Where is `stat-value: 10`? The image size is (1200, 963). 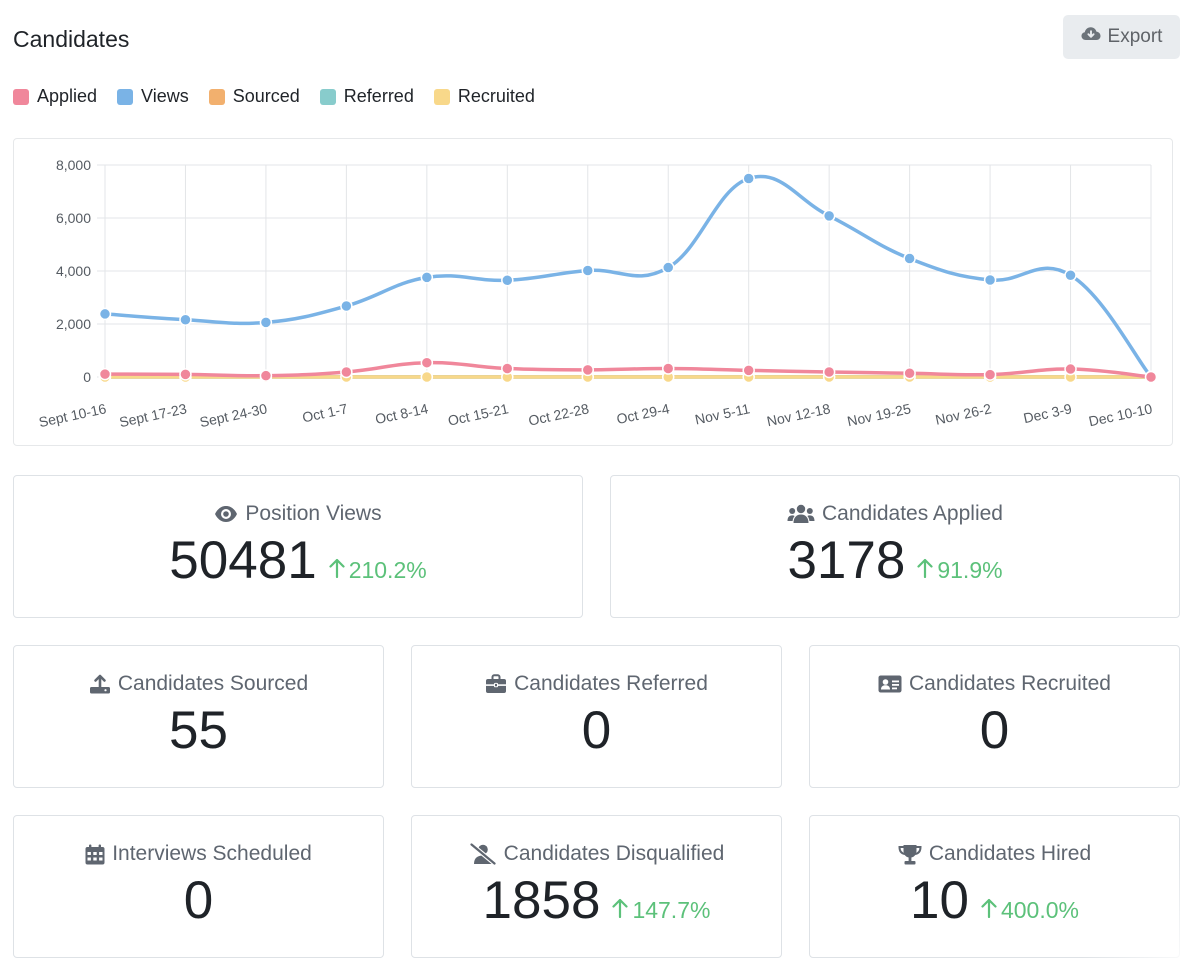 stat-value: 10 is located at coordinates (939, 900).